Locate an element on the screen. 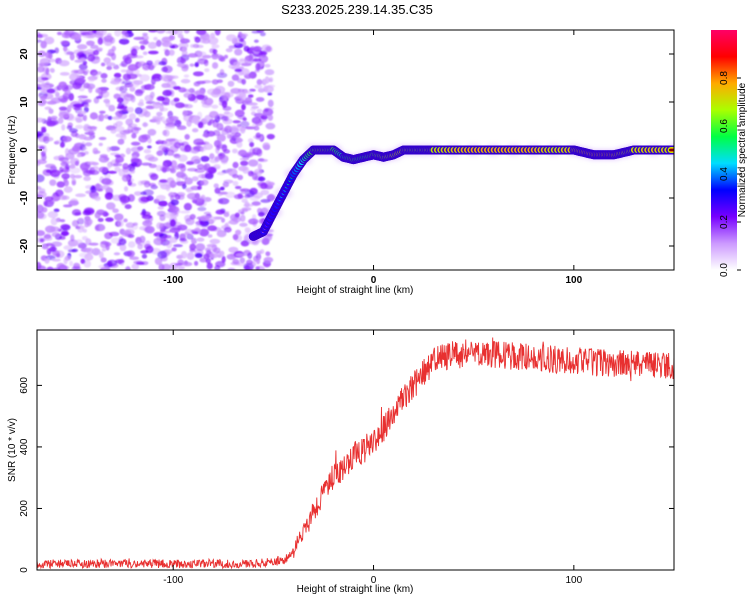 The height and width of the screenshot is (605, 750). top-x-axis-label: Height of straight line (km) is located at coordinates (355, 290).